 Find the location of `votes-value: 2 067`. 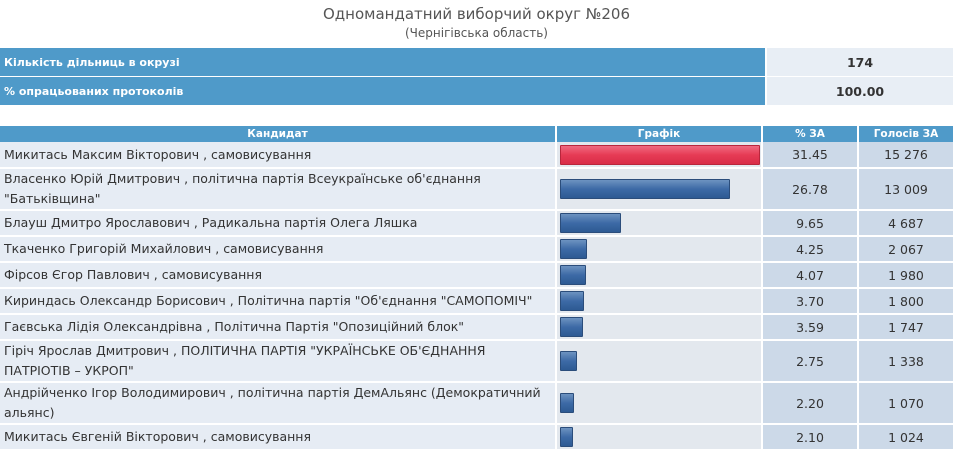

votes-value: 2 067 is located at coordinates (905, 249).